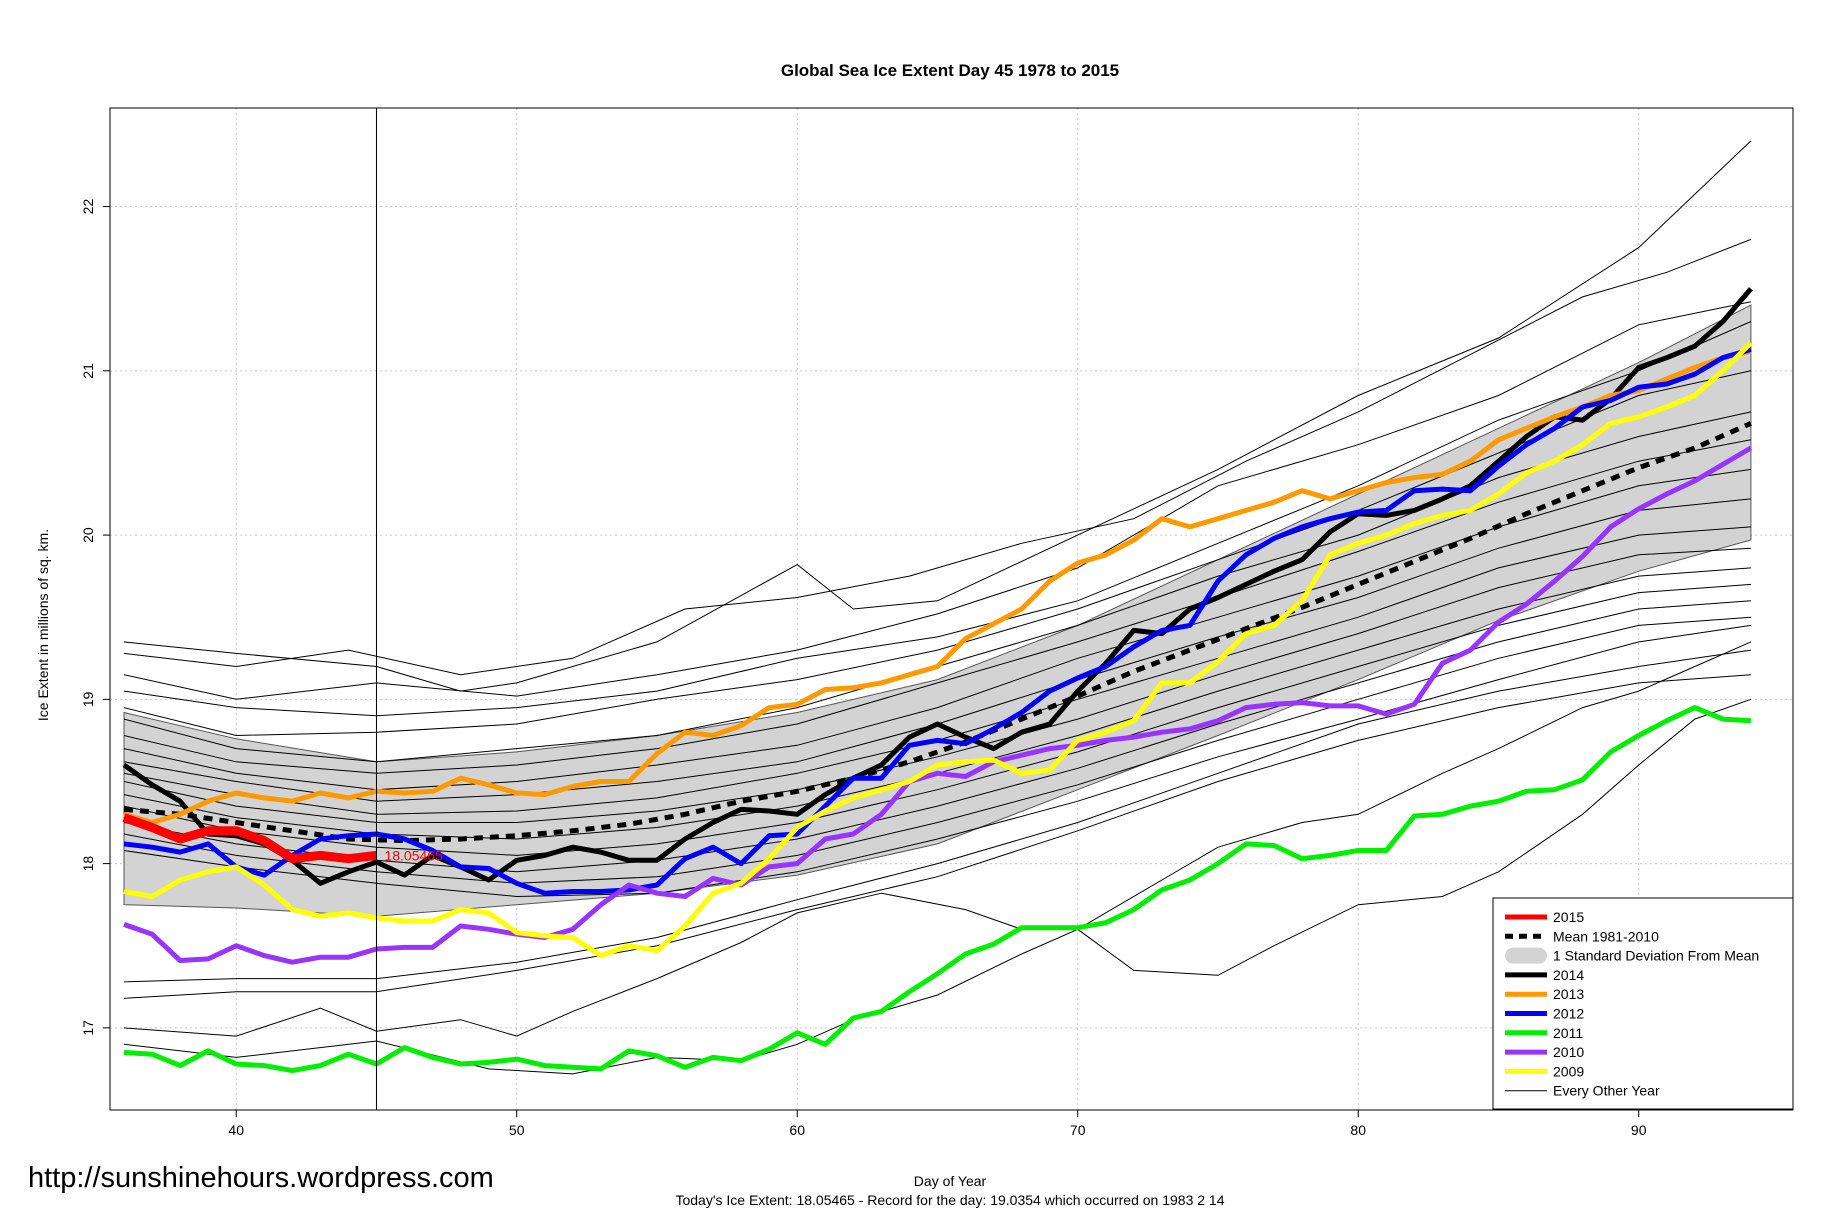  I want to click on today-marker-layer: 18.05465, so click(409, 609).